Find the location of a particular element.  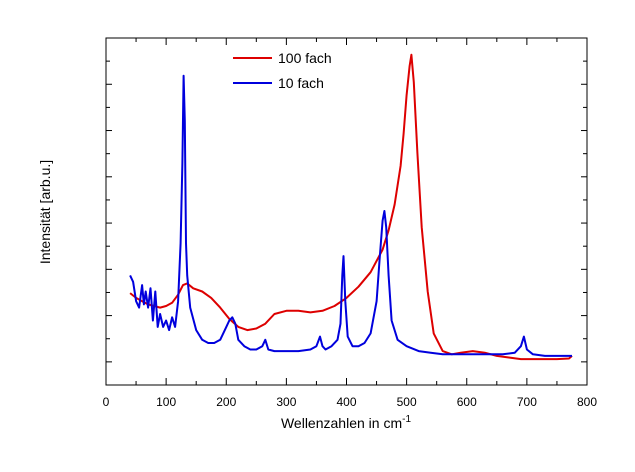

x-tick-label: 700 is located at coordinates (527, 402).